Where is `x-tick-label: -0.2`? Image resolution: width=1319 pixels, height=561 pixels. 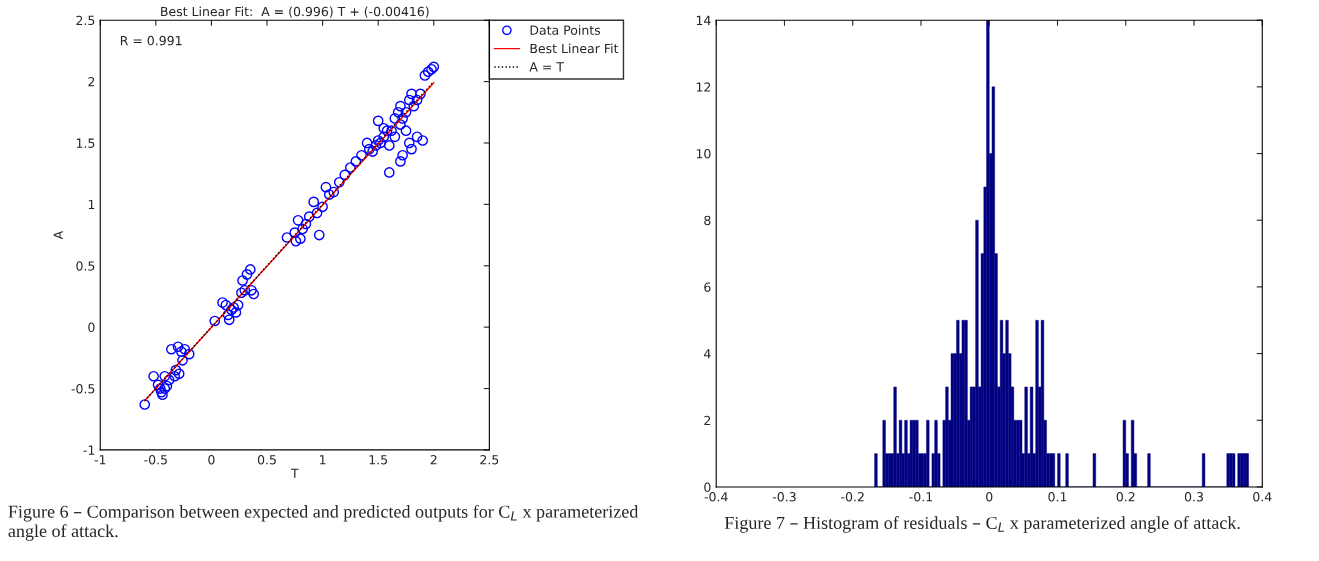 x-tick-label: -0.2 is located at coordinates (852, 497).